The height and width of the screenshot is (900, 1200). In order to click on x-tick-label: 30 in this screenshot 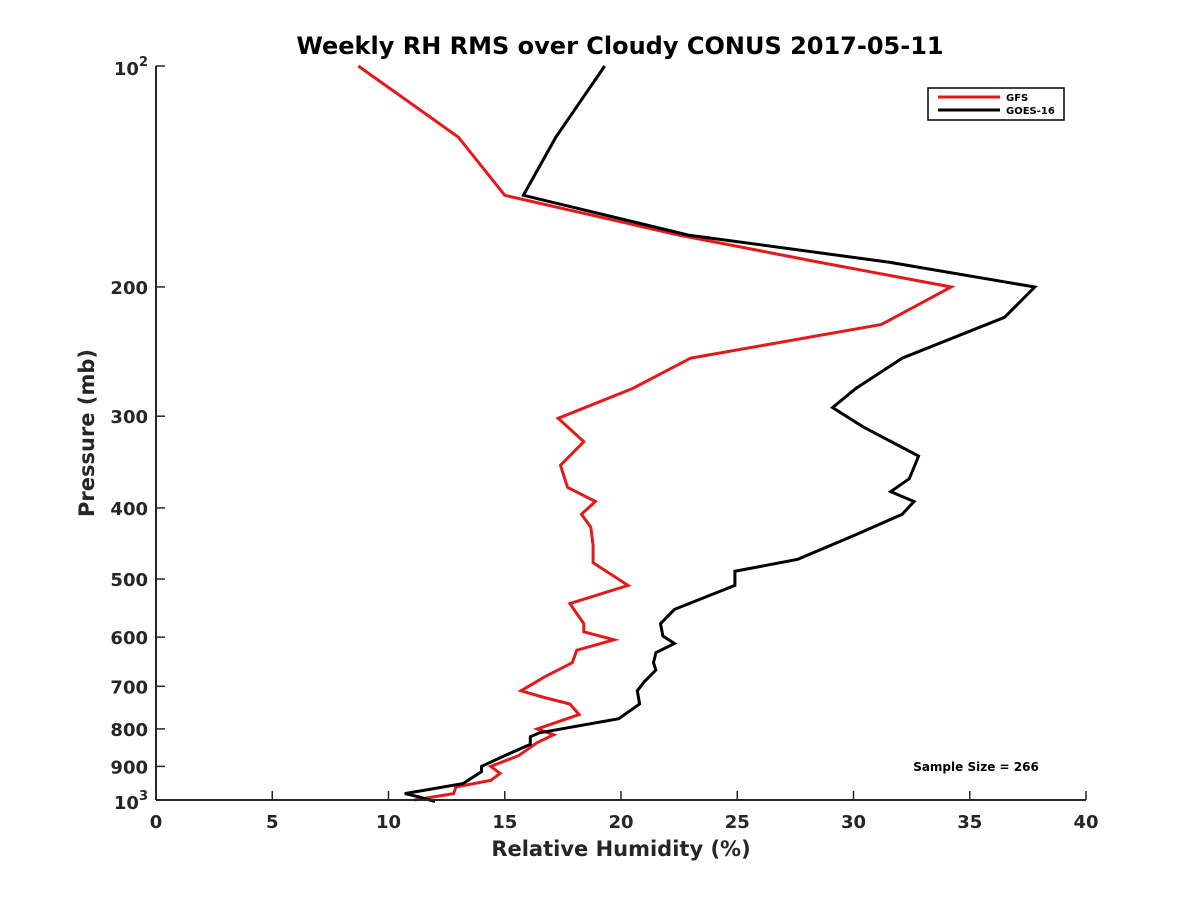, I will do `click(853, 822)`.